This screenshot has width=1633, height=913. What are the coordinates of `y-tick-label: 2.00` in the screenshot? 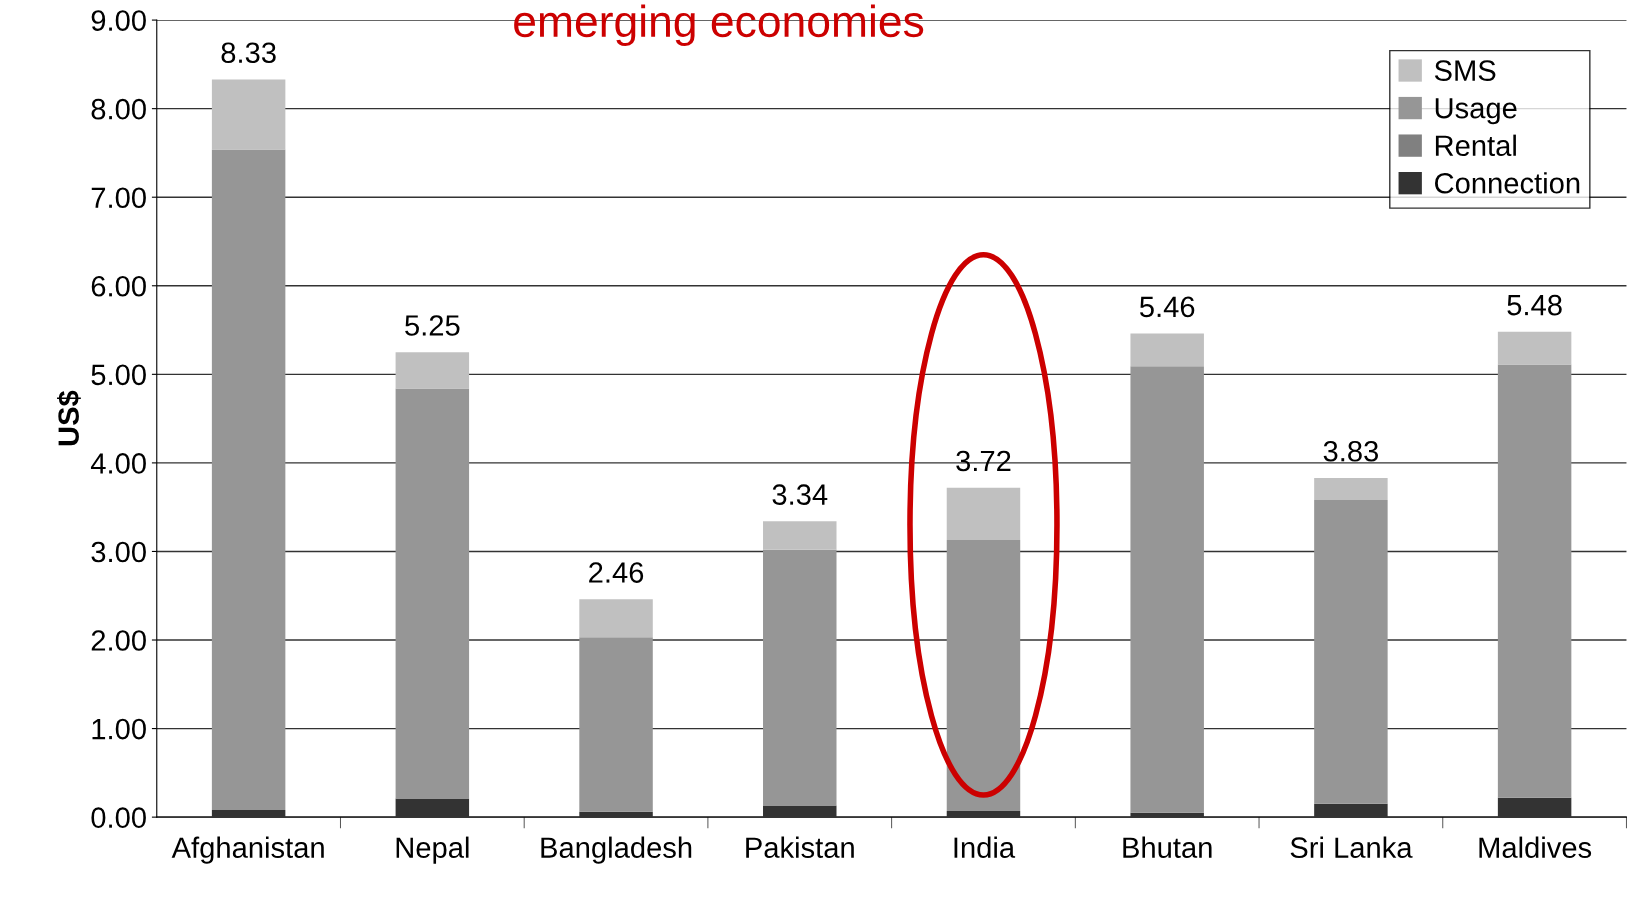 It's located at (118, 640).